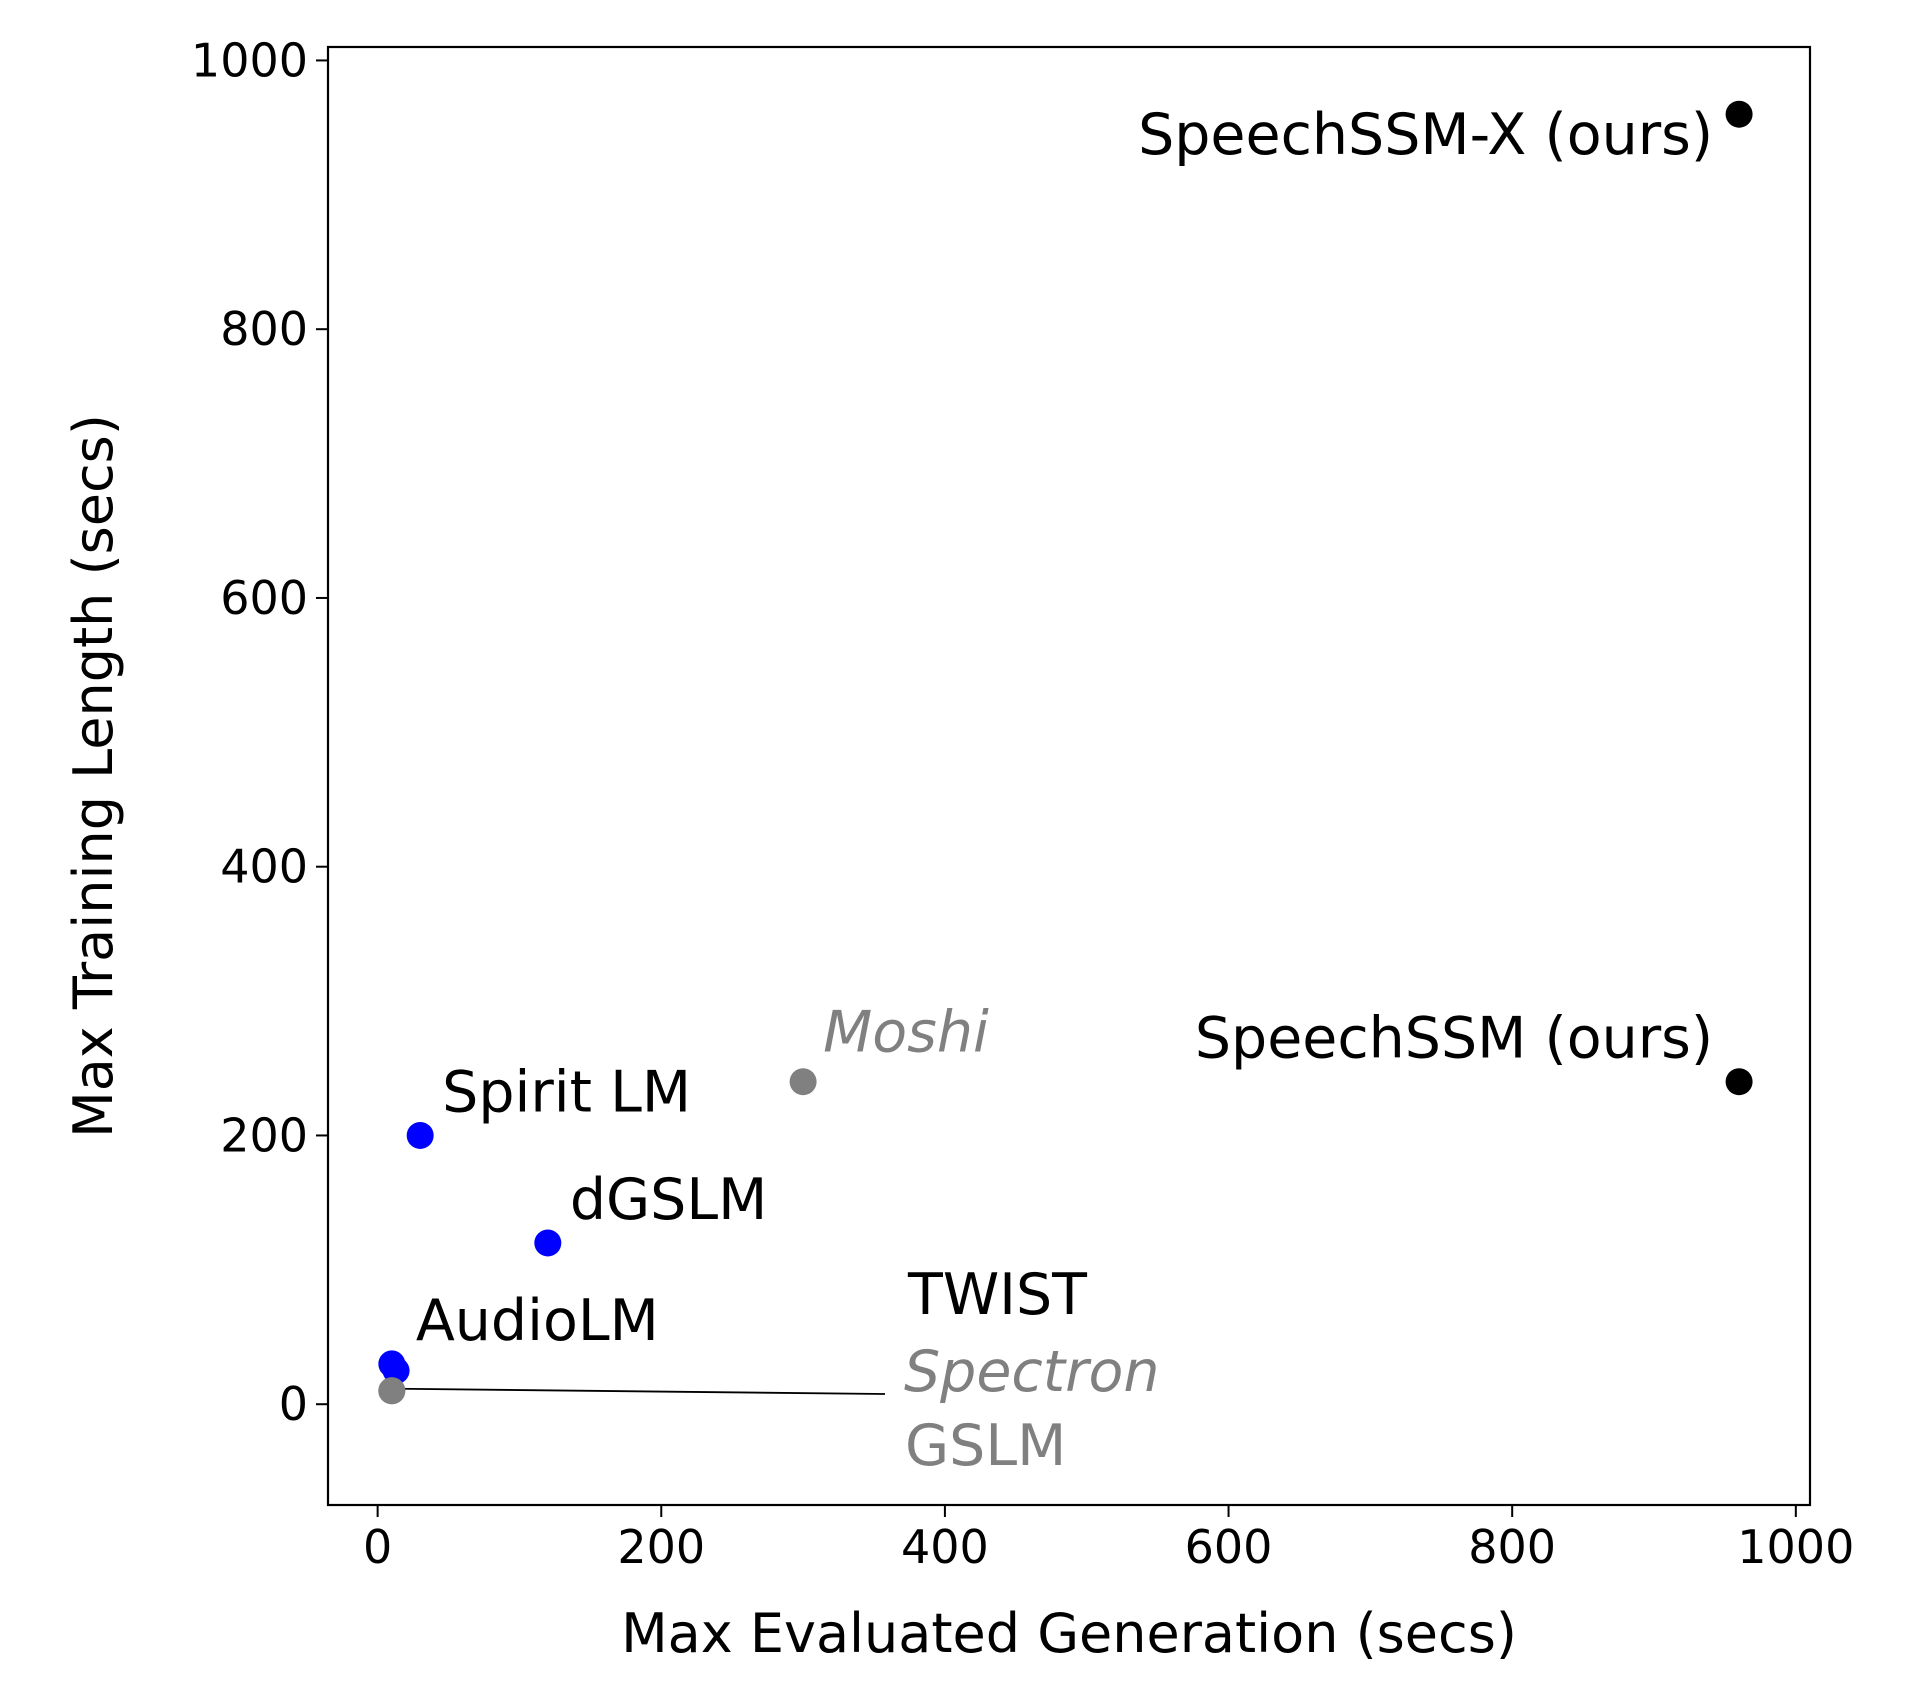 This screenshot has height=1684, width=1920. I want to click on point-label-spectron: Spectron, so click(1032, 1372).